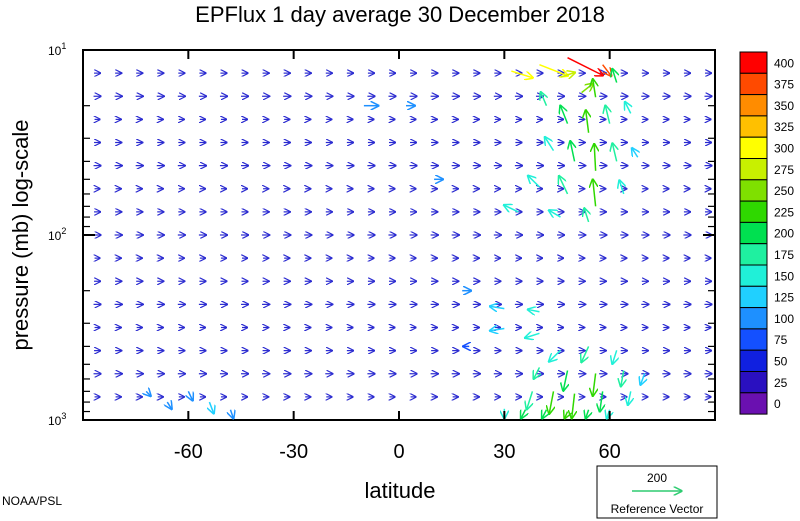  What do you see at coordinates (781, 362) in the screenshot?
I see `colorbar-label: 50` at bounding box center [781, 362].